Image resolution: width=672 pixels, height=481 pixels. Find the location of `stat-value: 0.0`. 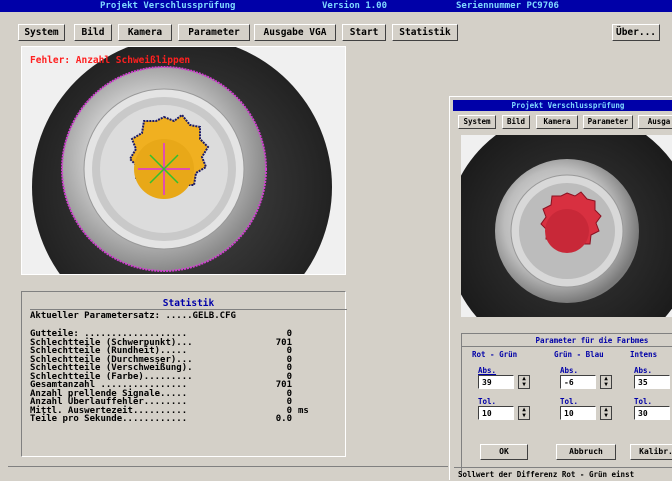

stat-value: 0.0 is located at coordinates (283, 419).